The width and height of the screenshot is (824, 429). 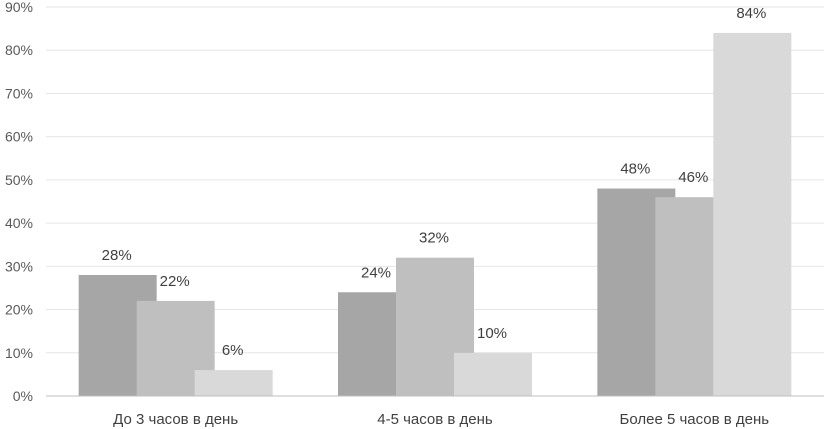 What do you see at coordinates (19, 310) in the screenshot?
I see `y-tick-label: 20%` at bounding box center [19, 310].